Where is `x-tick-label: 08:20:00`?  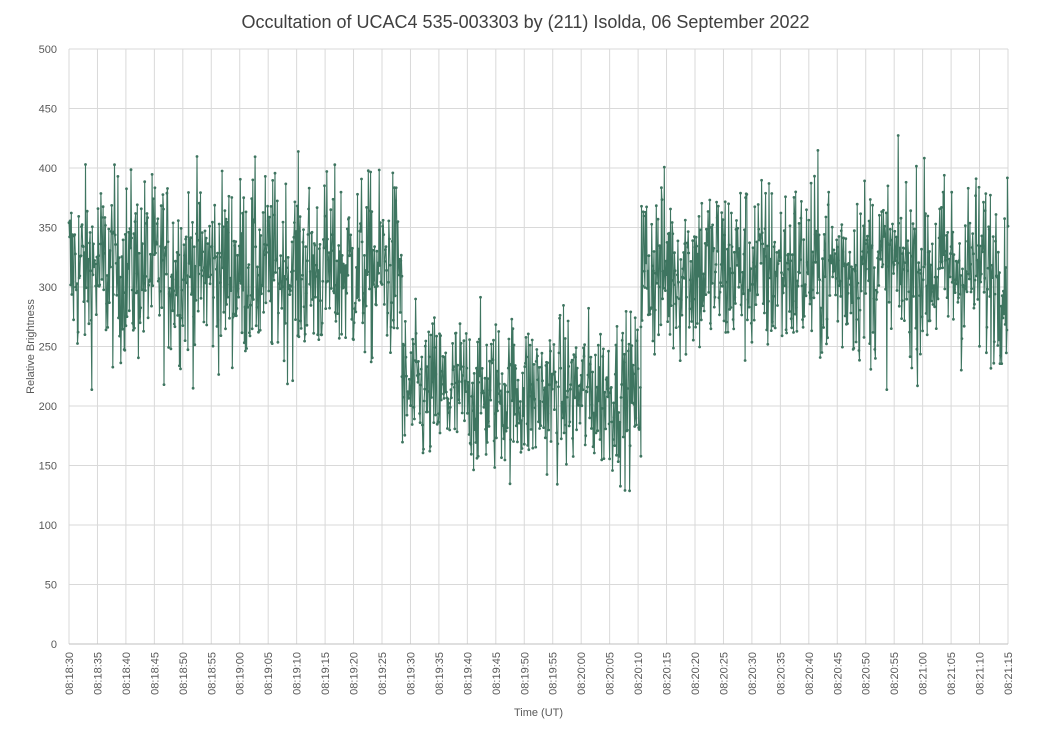 x-tick-label: 08:20:00 is located at coordinates (582, 673).